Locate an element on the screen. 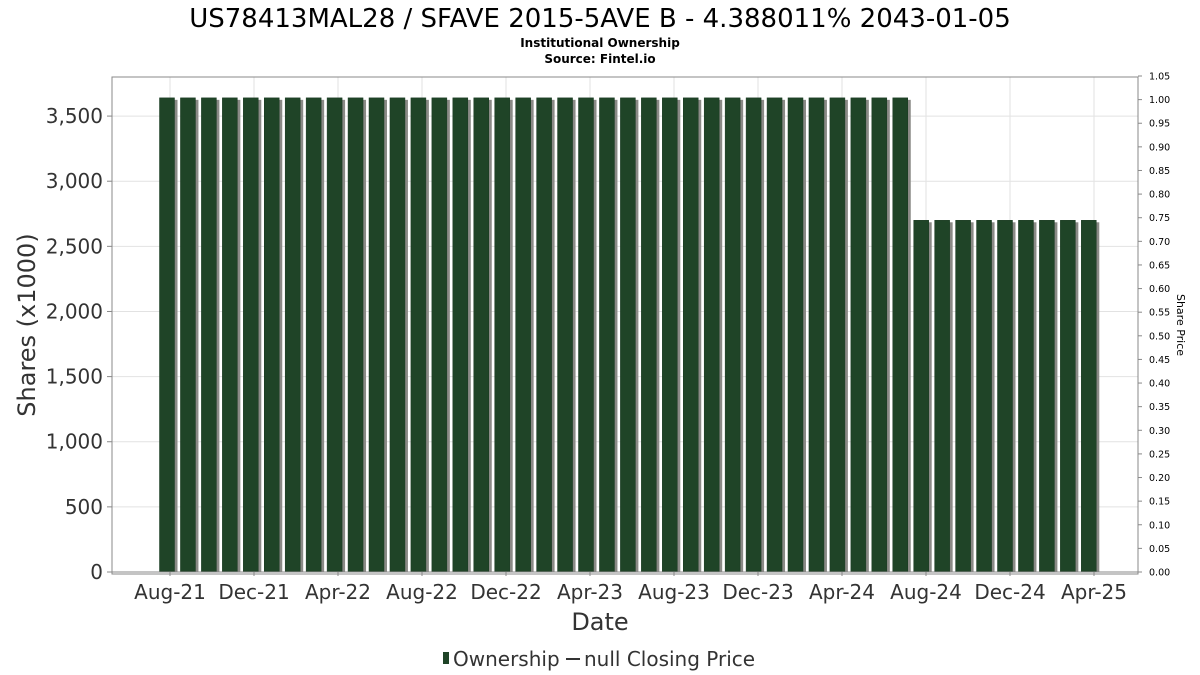  x-tick-label: Dec-21 is located at coordinates (253, 592).